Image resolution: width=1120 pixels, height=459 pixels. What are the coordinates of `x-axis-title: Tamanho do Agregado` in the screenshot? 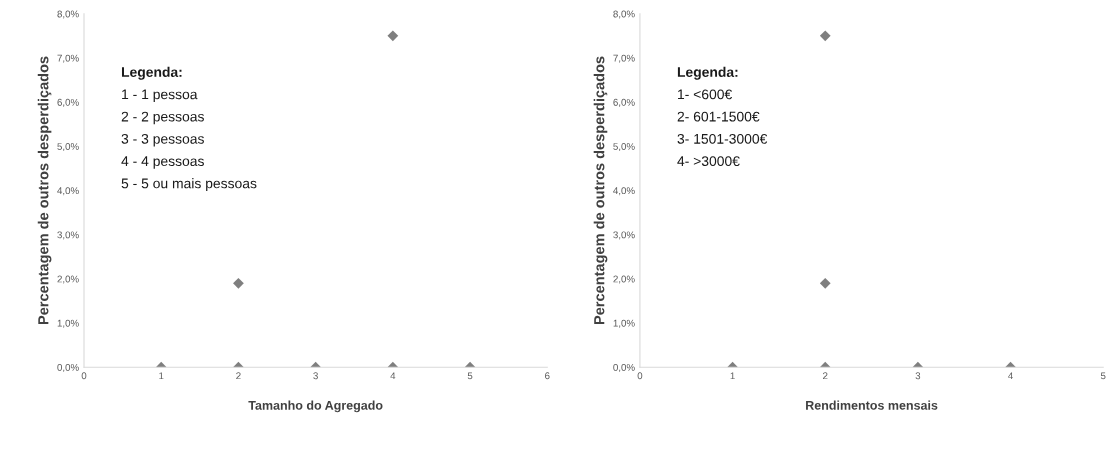 It's located at (315, 406).